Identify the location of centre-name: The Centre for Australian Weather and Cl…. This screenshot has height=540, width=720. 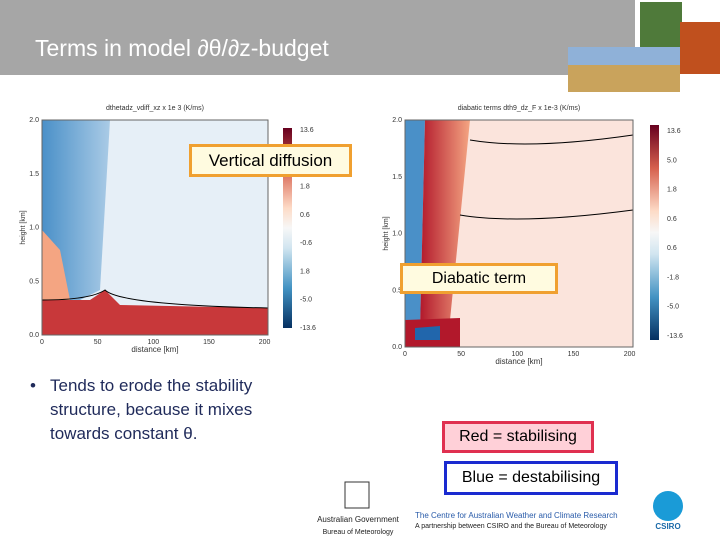
(516, 515).